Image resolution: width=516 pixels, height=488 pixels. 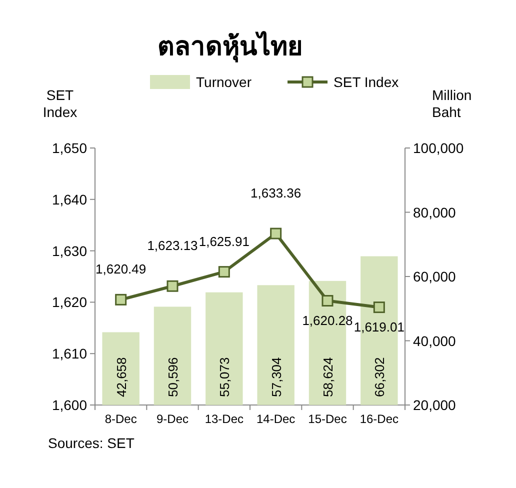 What do you see at coordinates (438, 148) in the screenshot?
I see `y2-tick-label: 100,000` at bounding box center [438, 148].